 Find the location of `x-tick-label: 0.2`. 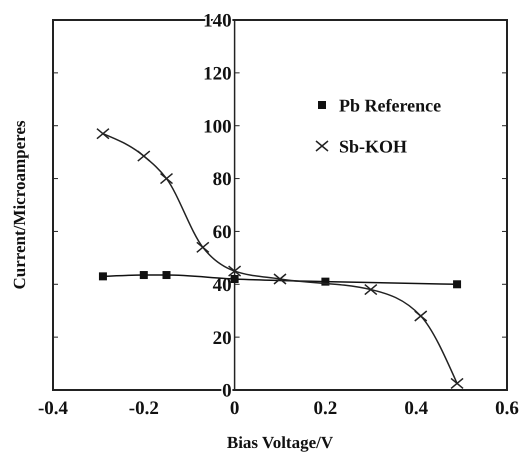

x-tick-label: 0.2 is located at coordinates (326, 408).